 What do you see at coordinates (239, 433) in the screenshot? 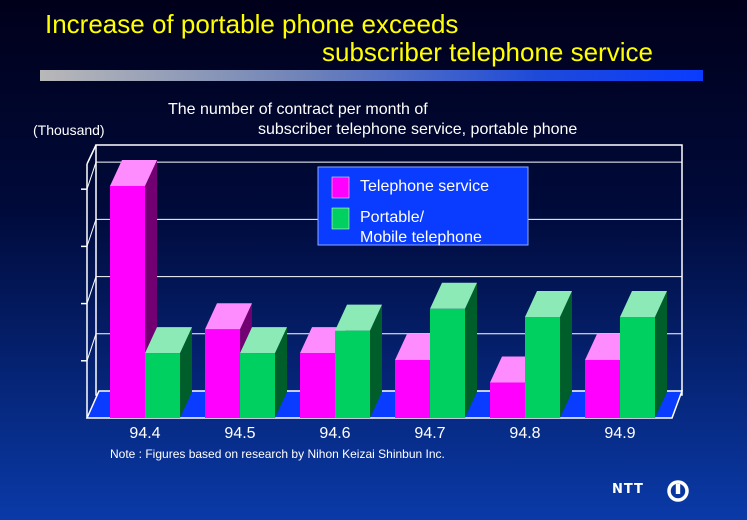
I see `x-tick-label: 94.5` at bounding box center [239, 433].